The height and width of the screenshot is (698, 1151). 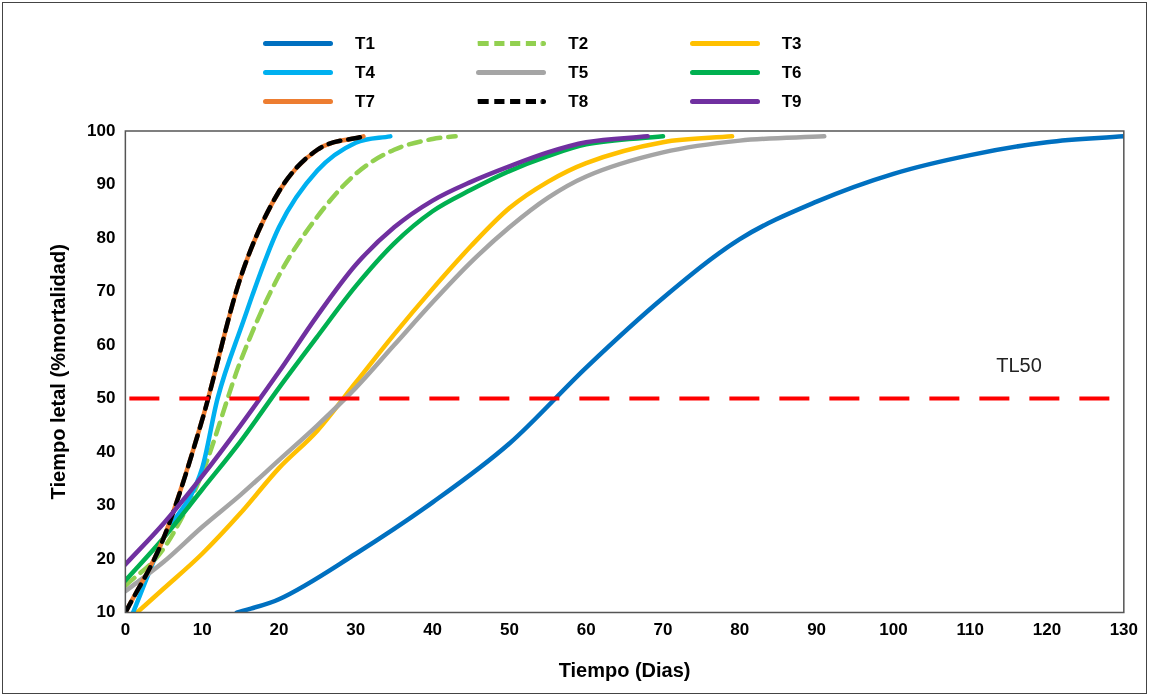 I want to click on y-tick-label: 70, so click(x=106, y=291).